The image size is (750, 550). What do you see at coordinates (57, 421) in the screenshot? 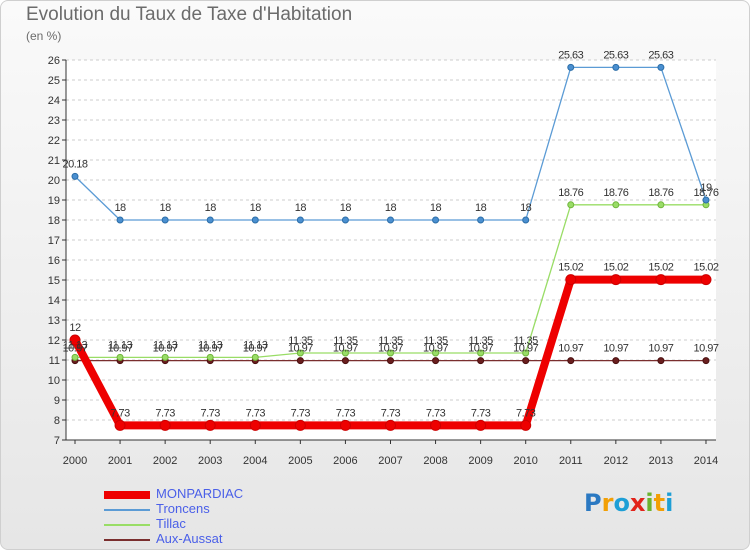
I see `y-tick-label: 8` at bounding box center [57, 421].